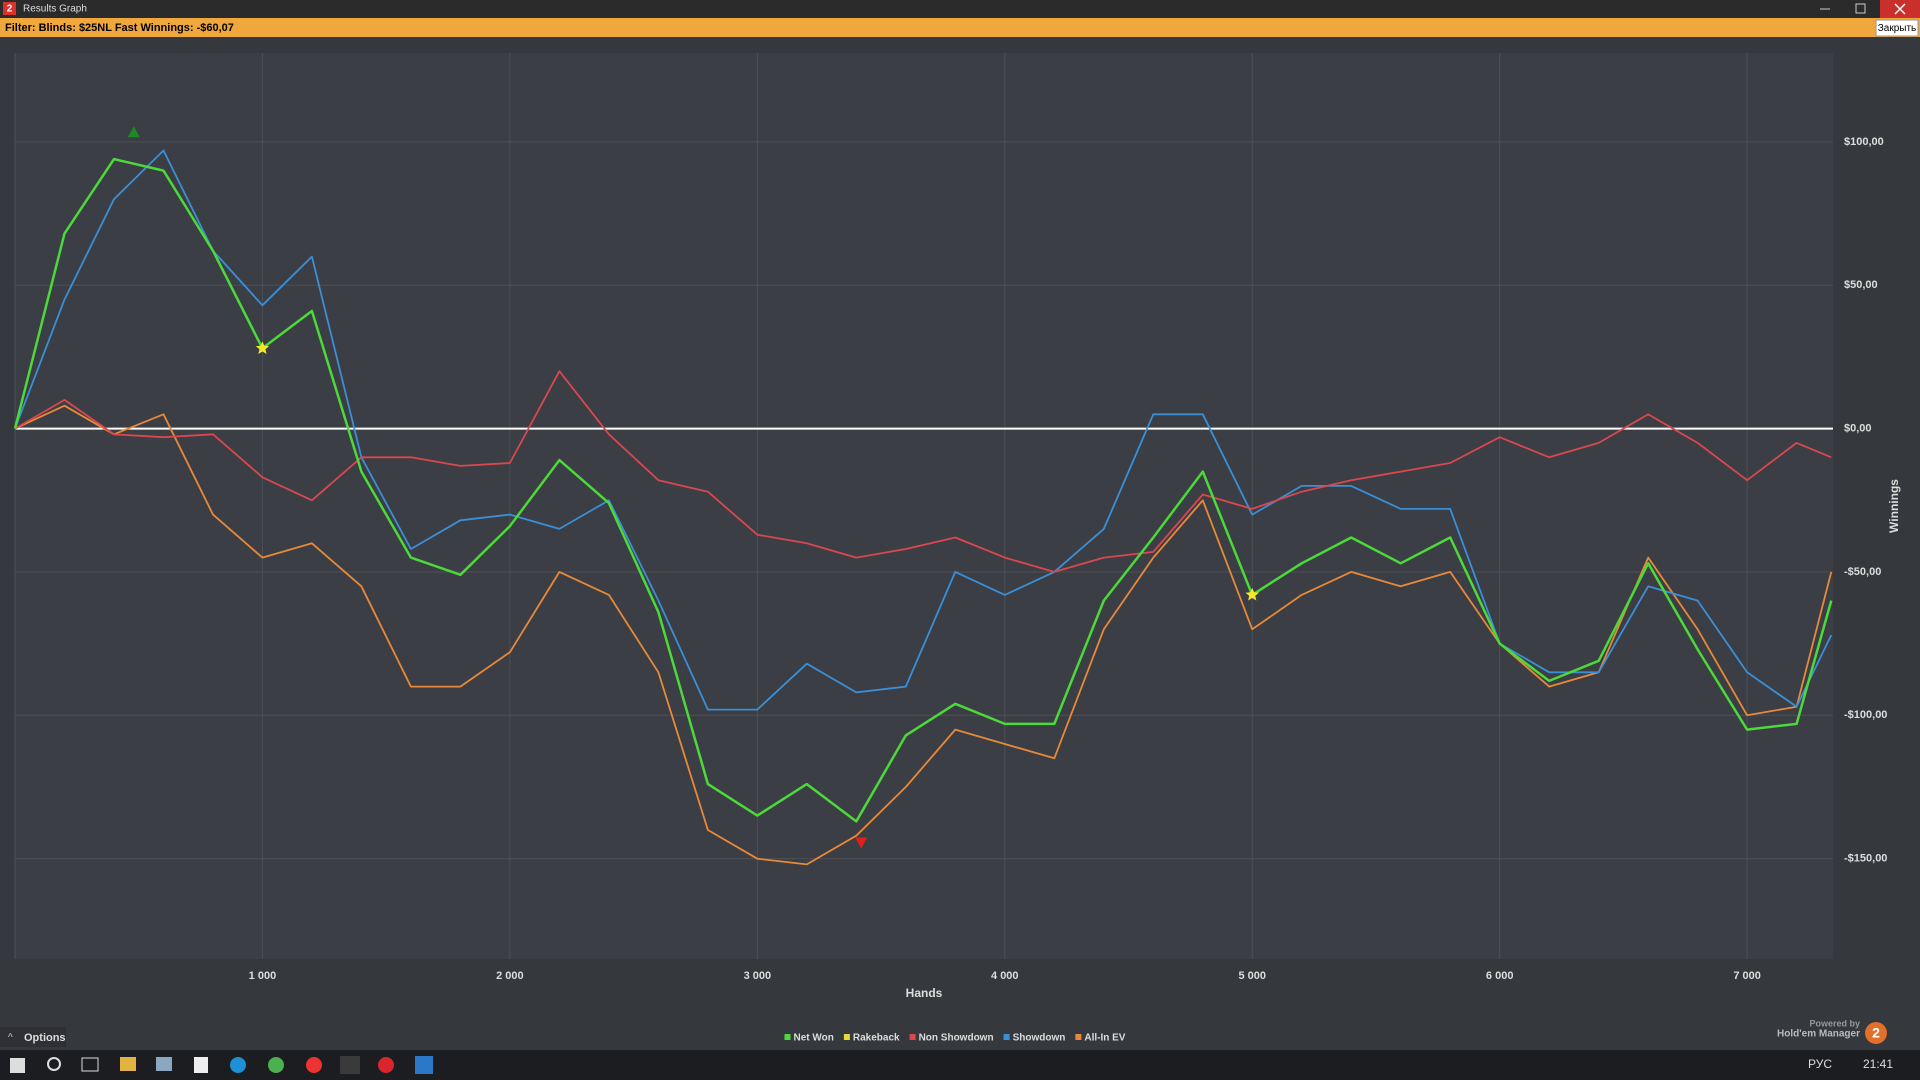 This screenshot has width=1920, height=1080. Describe the element at coordinates (201, 1065) in the screenshot. I see `calculator-icon` at that location.